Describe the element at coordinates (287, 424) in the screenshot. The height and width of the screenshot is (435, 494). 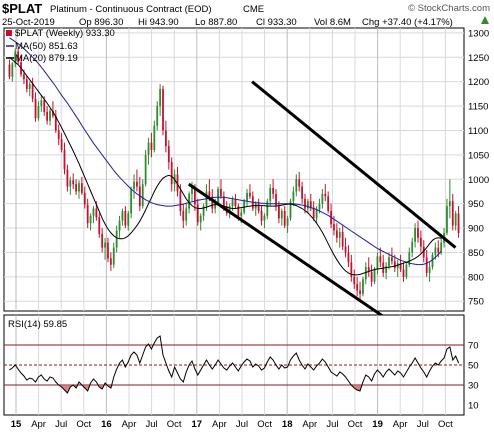
I see `rsi-x-tick-label: 18` at that location.